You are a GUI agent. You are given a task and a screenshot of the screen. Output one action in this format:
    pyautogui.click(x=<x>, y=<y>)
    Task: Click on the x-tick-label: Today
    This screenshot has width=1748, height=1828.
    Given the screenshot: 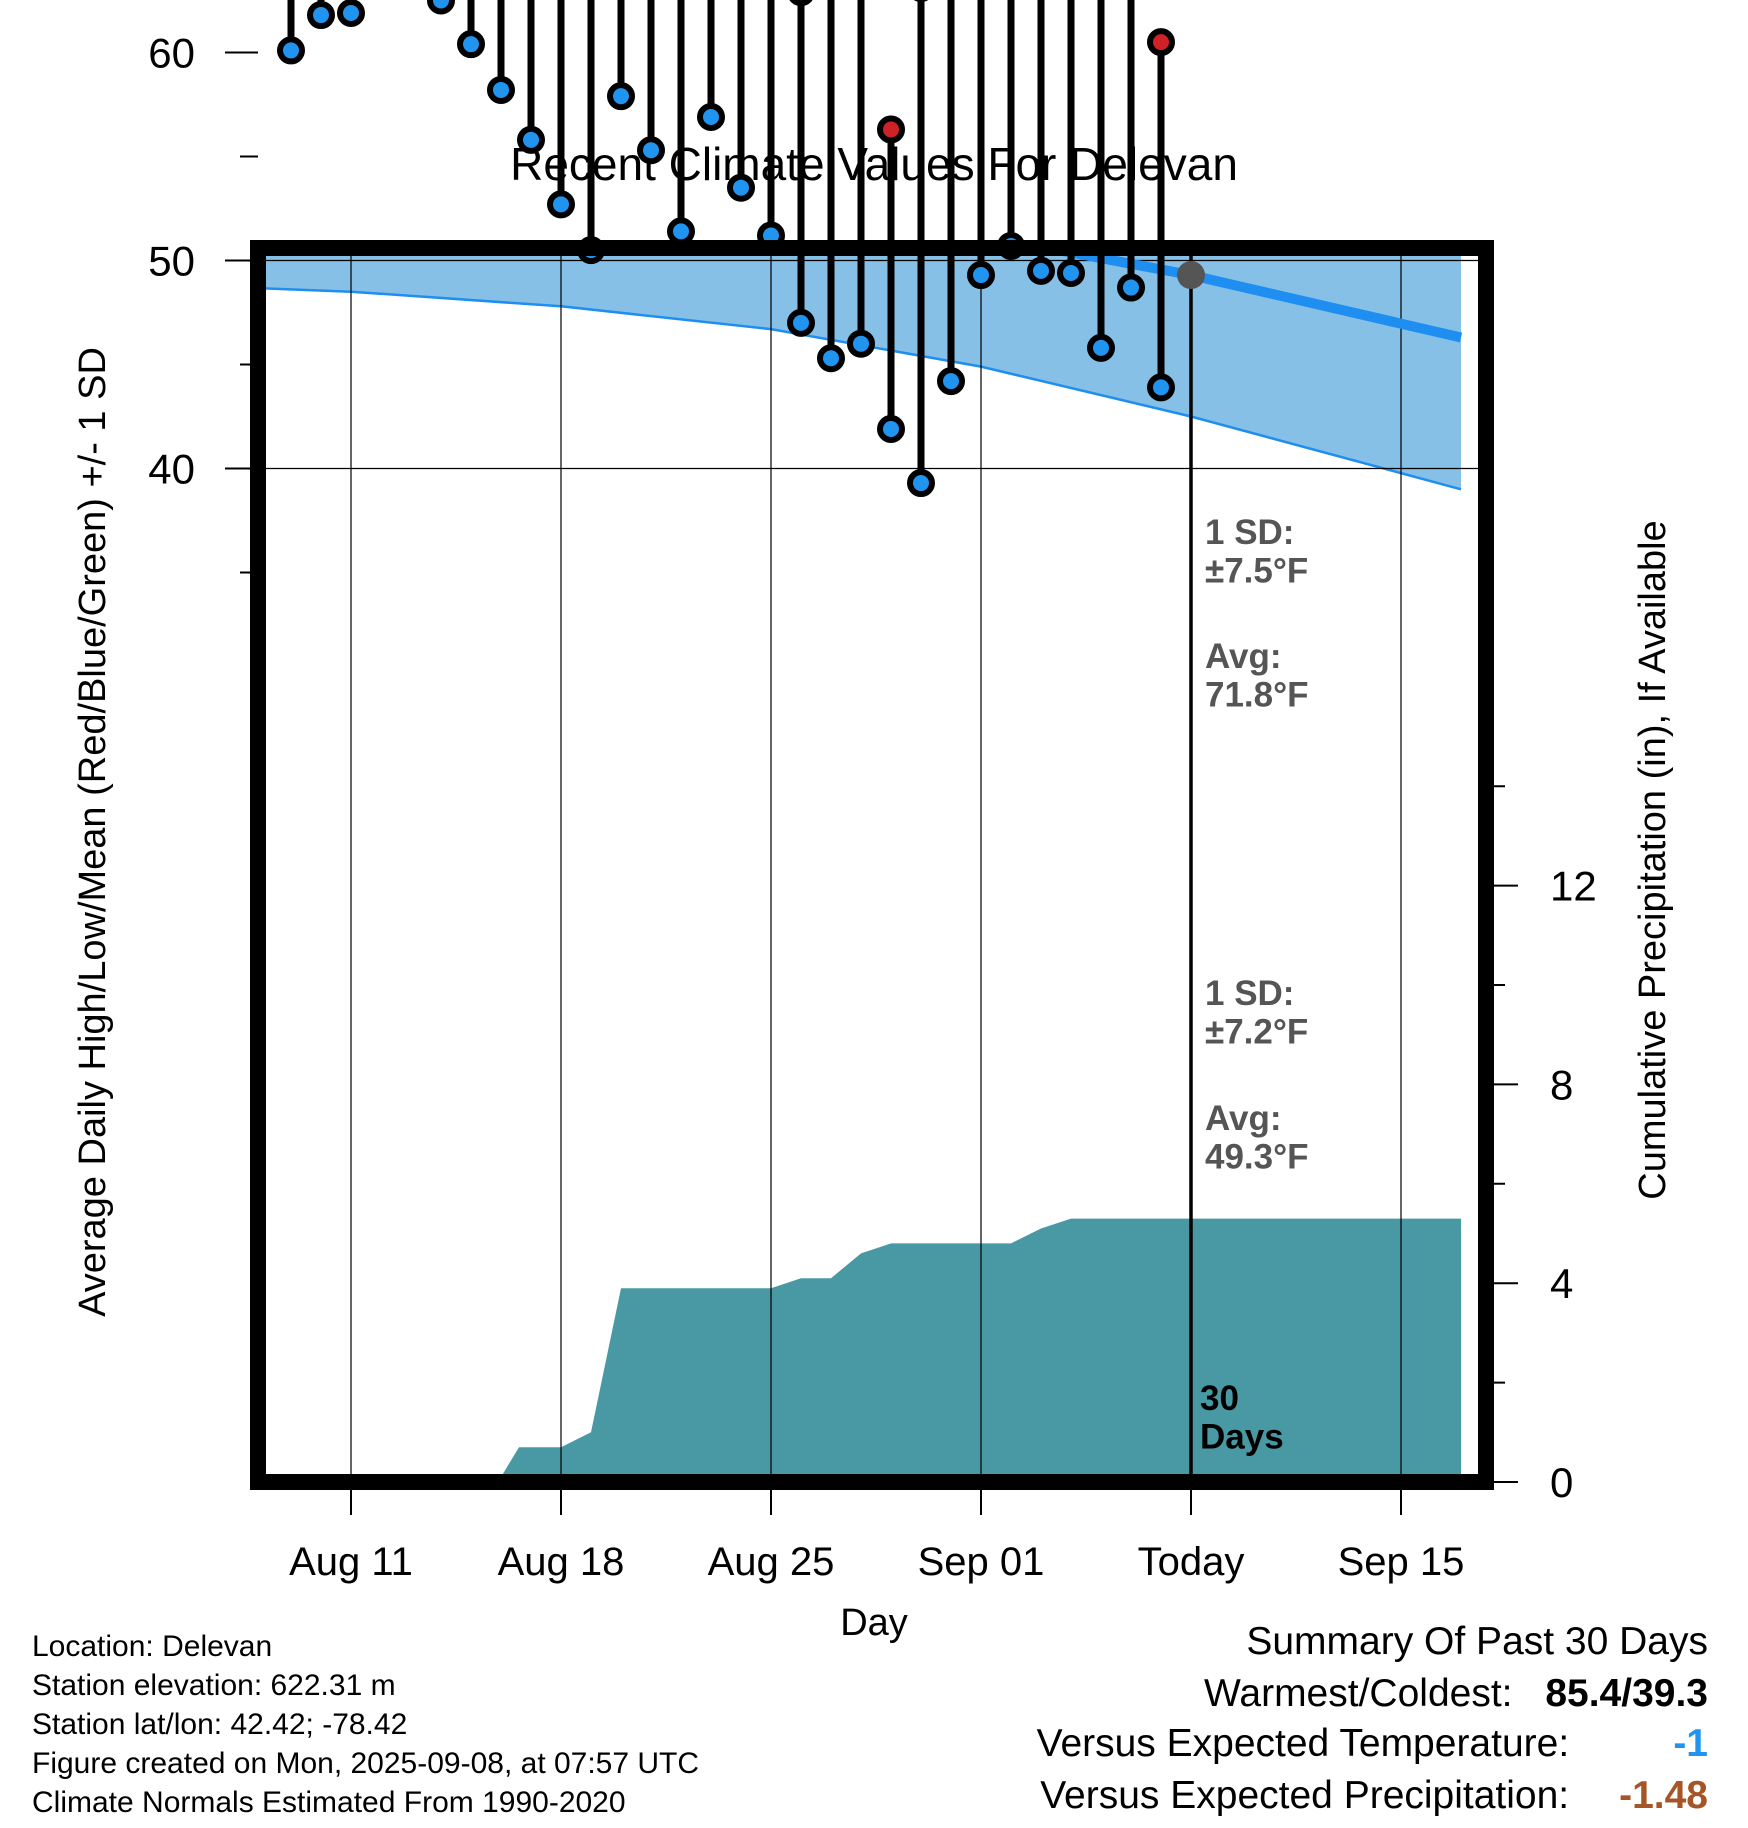 What is the action you would take?
    pyautogui.click(x=1191, y=1562)
    